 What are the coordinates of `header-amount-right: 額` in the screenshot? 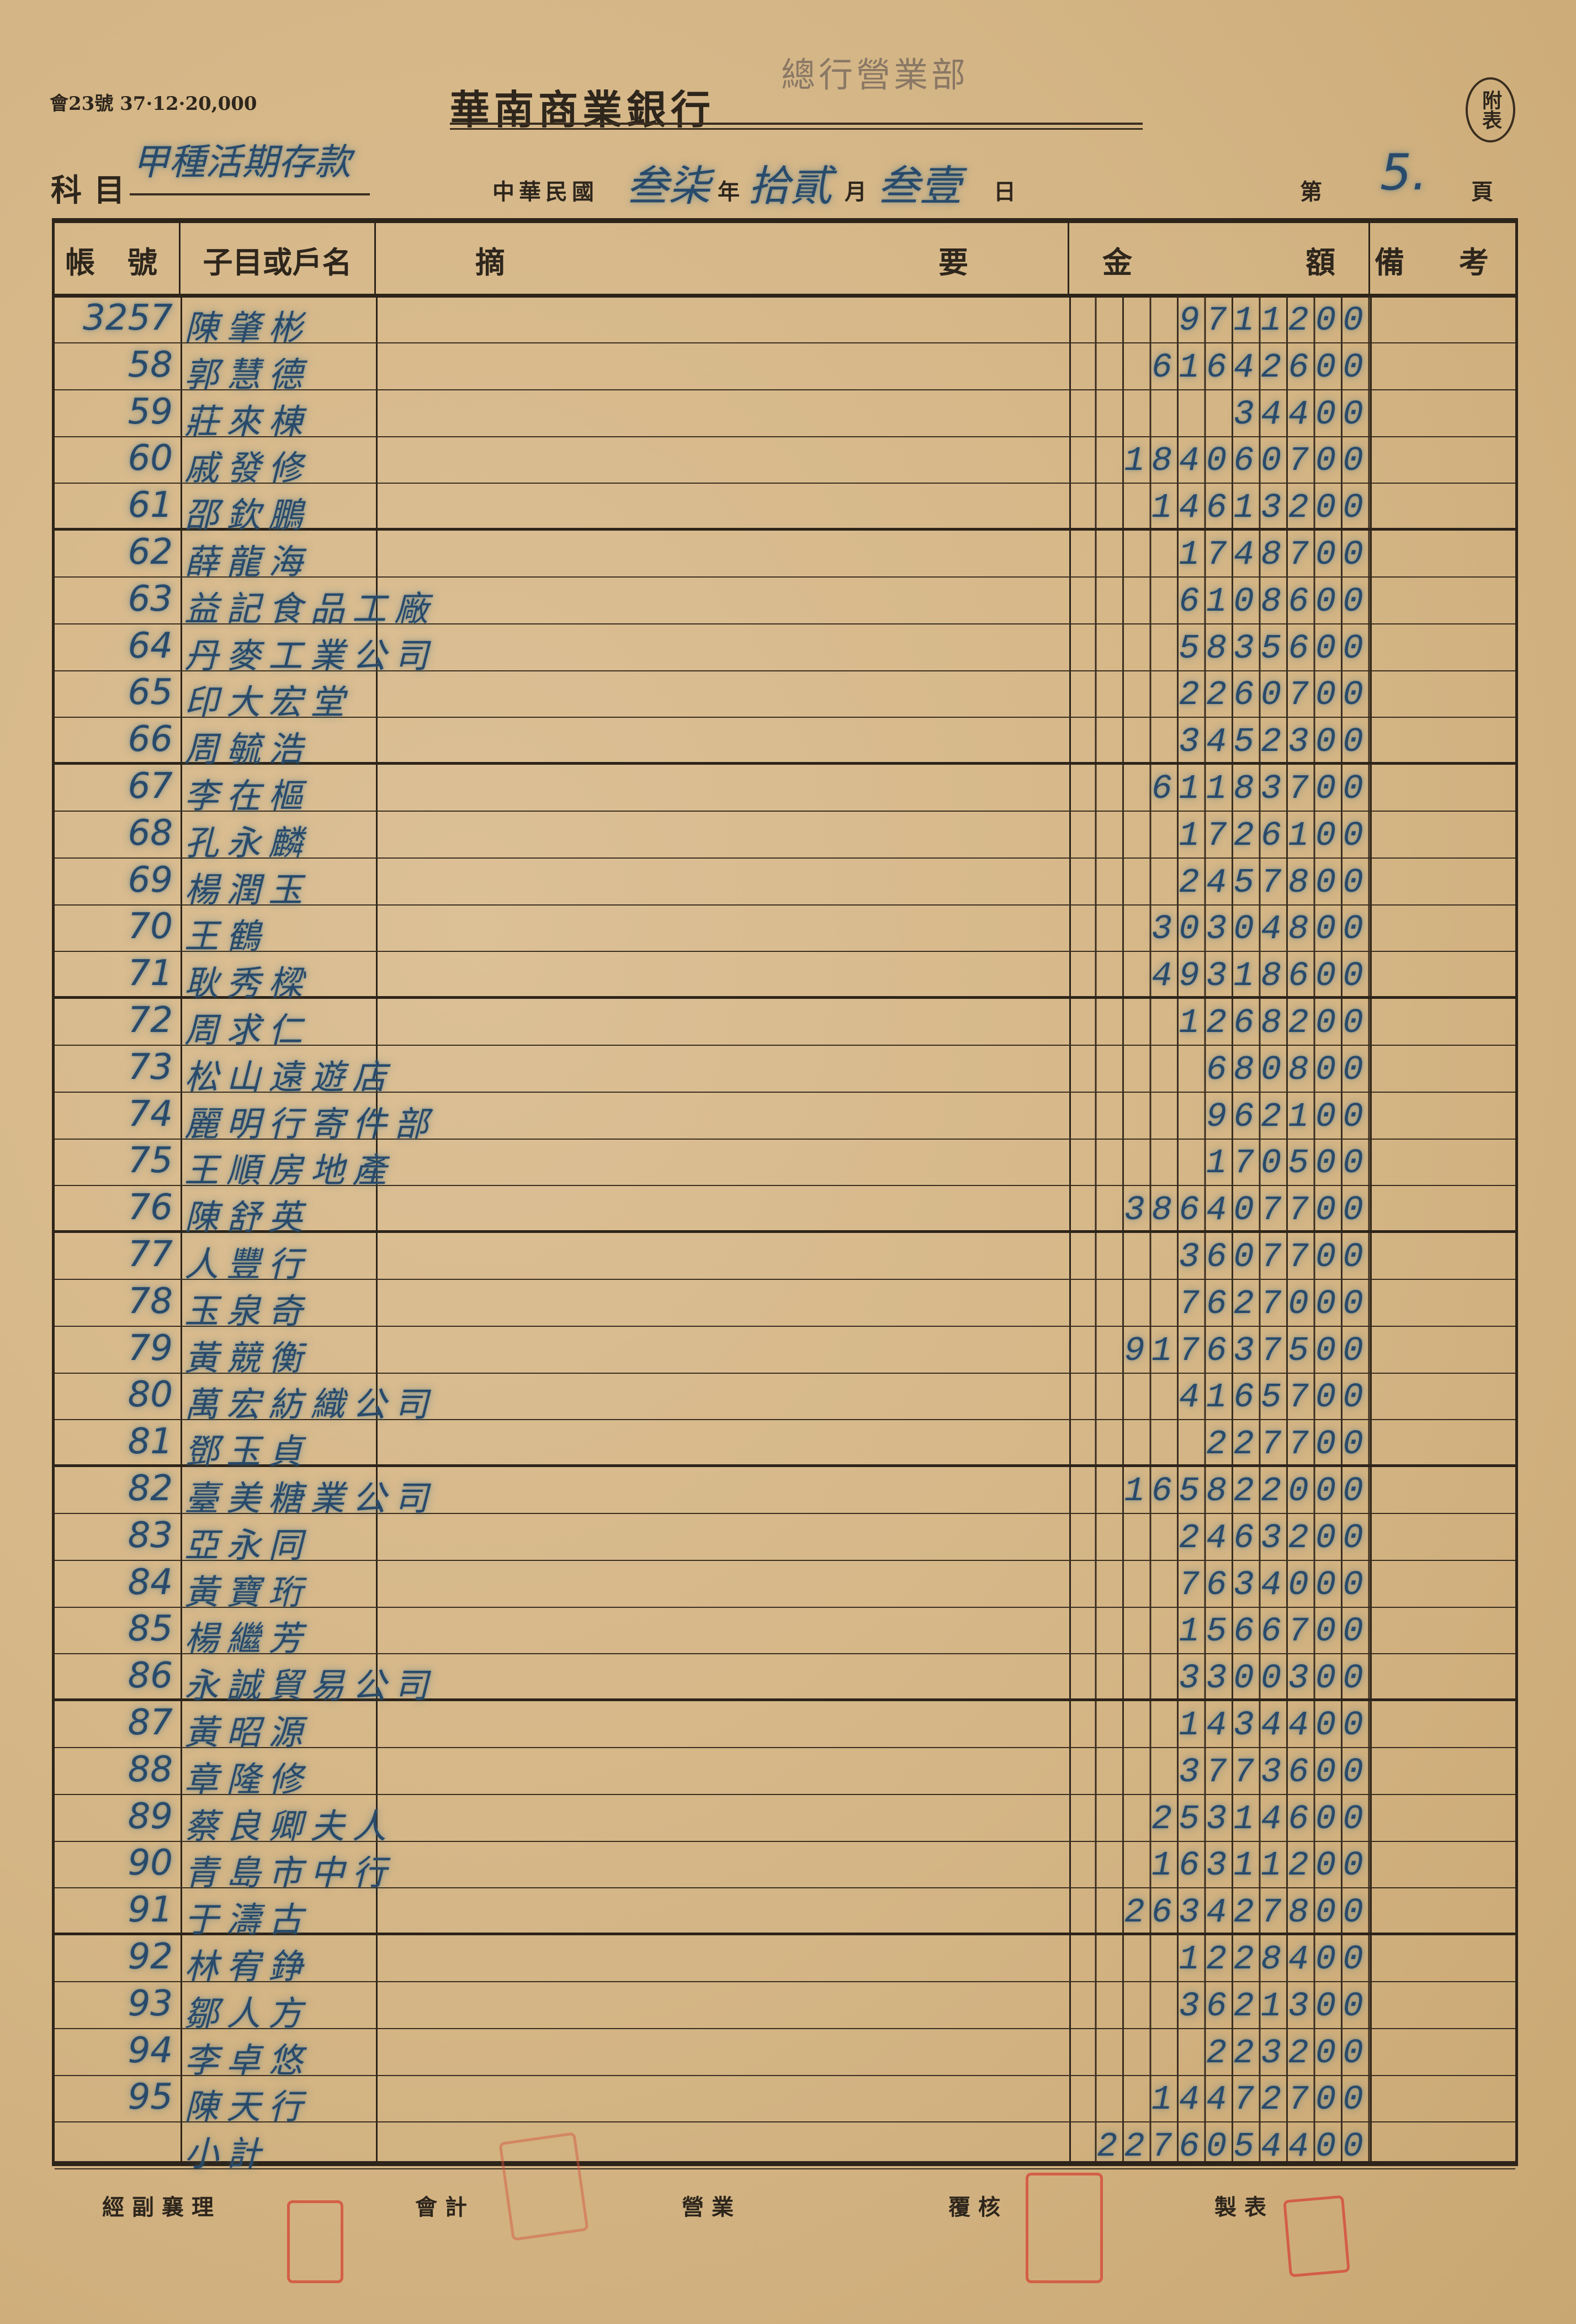 It's located at (1320, 262).